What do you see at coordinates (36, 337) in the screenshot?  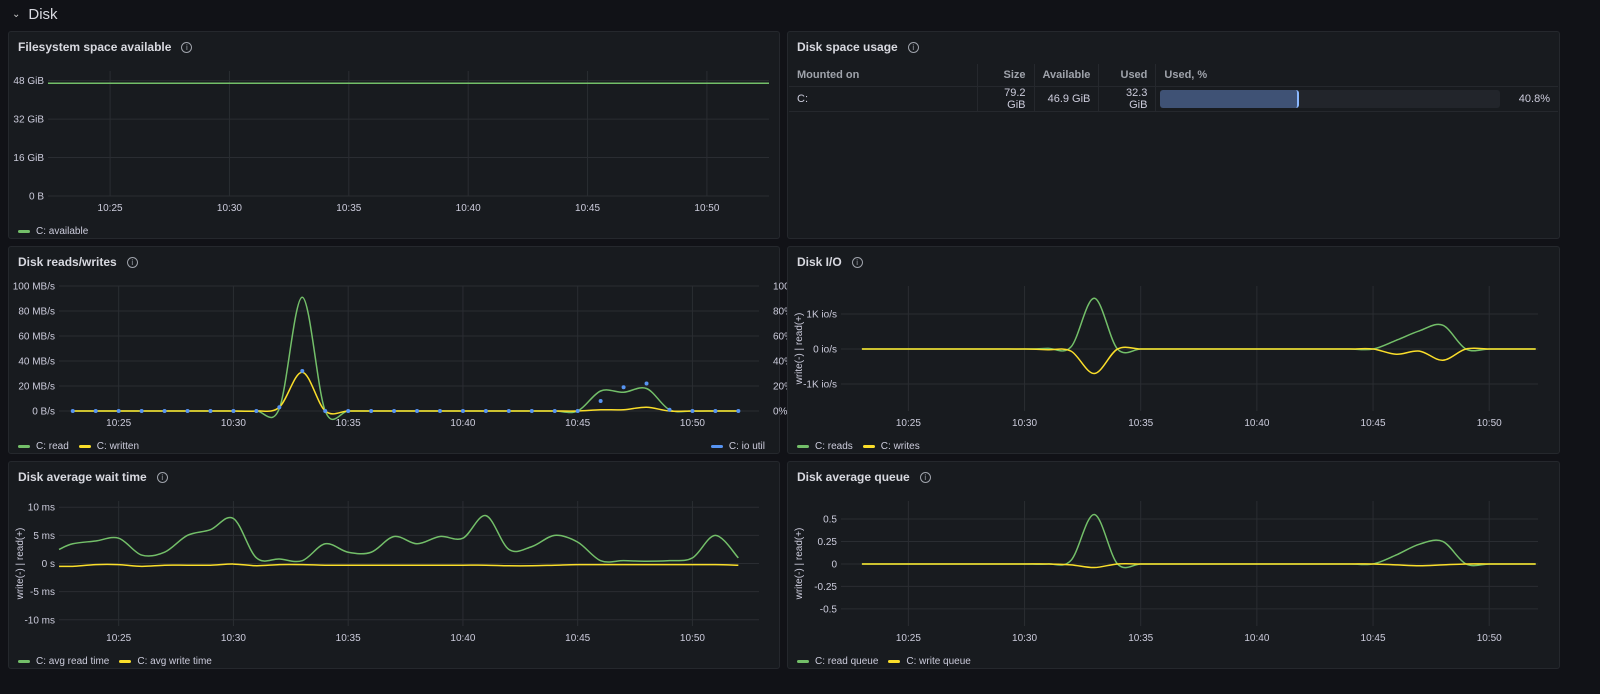 I see `y-tick-label: 60 MB/s` at bounding box center [36, 337].